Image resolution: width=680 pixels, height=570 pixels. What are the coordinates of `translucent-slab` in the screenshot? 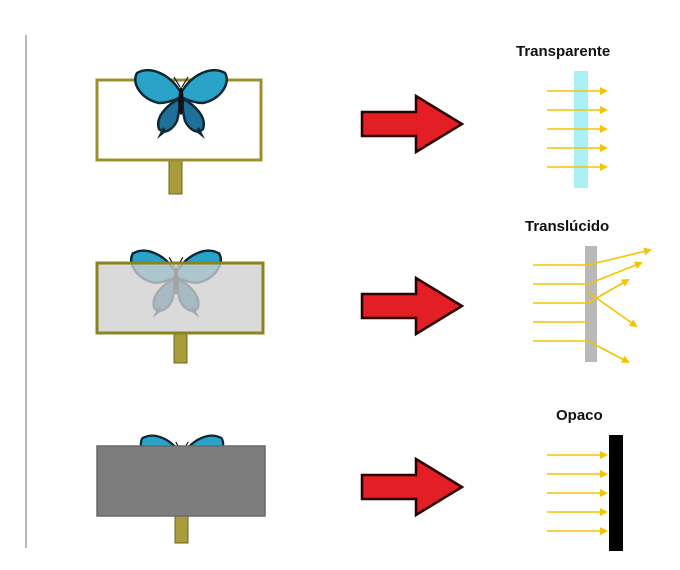 It's located at (591, 304).